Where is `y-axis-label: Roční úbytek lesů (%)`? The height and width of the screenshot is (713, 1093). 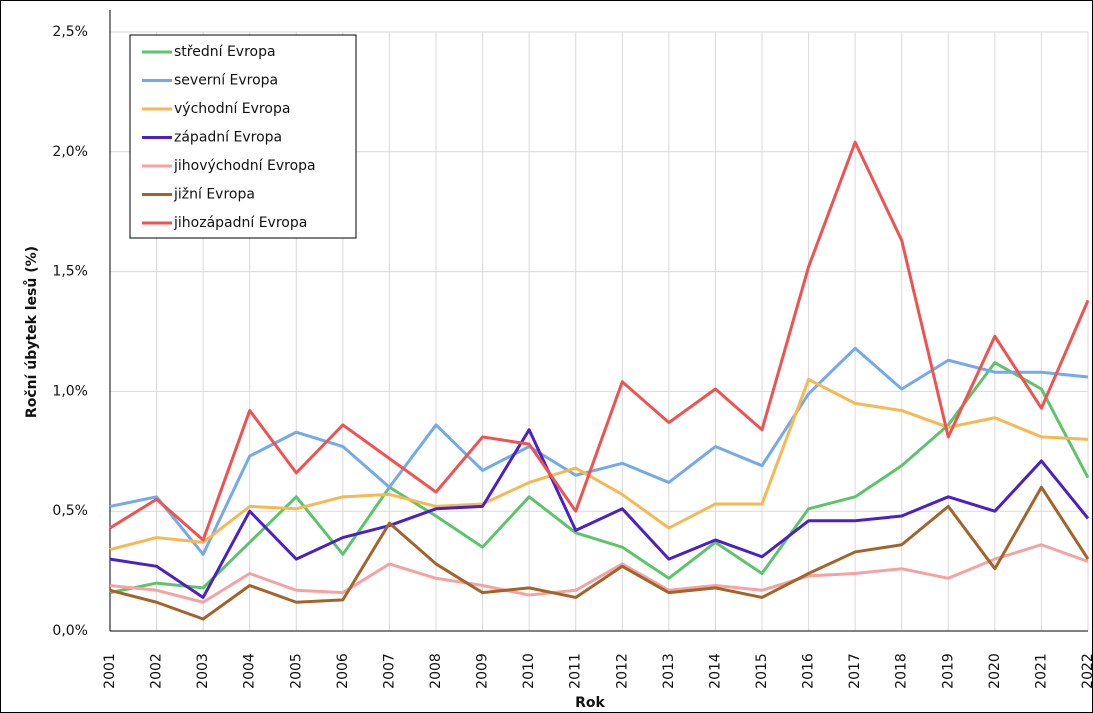
y-axis-label: Roční úbytek lesů (%) is located at coordinates (31, 332).